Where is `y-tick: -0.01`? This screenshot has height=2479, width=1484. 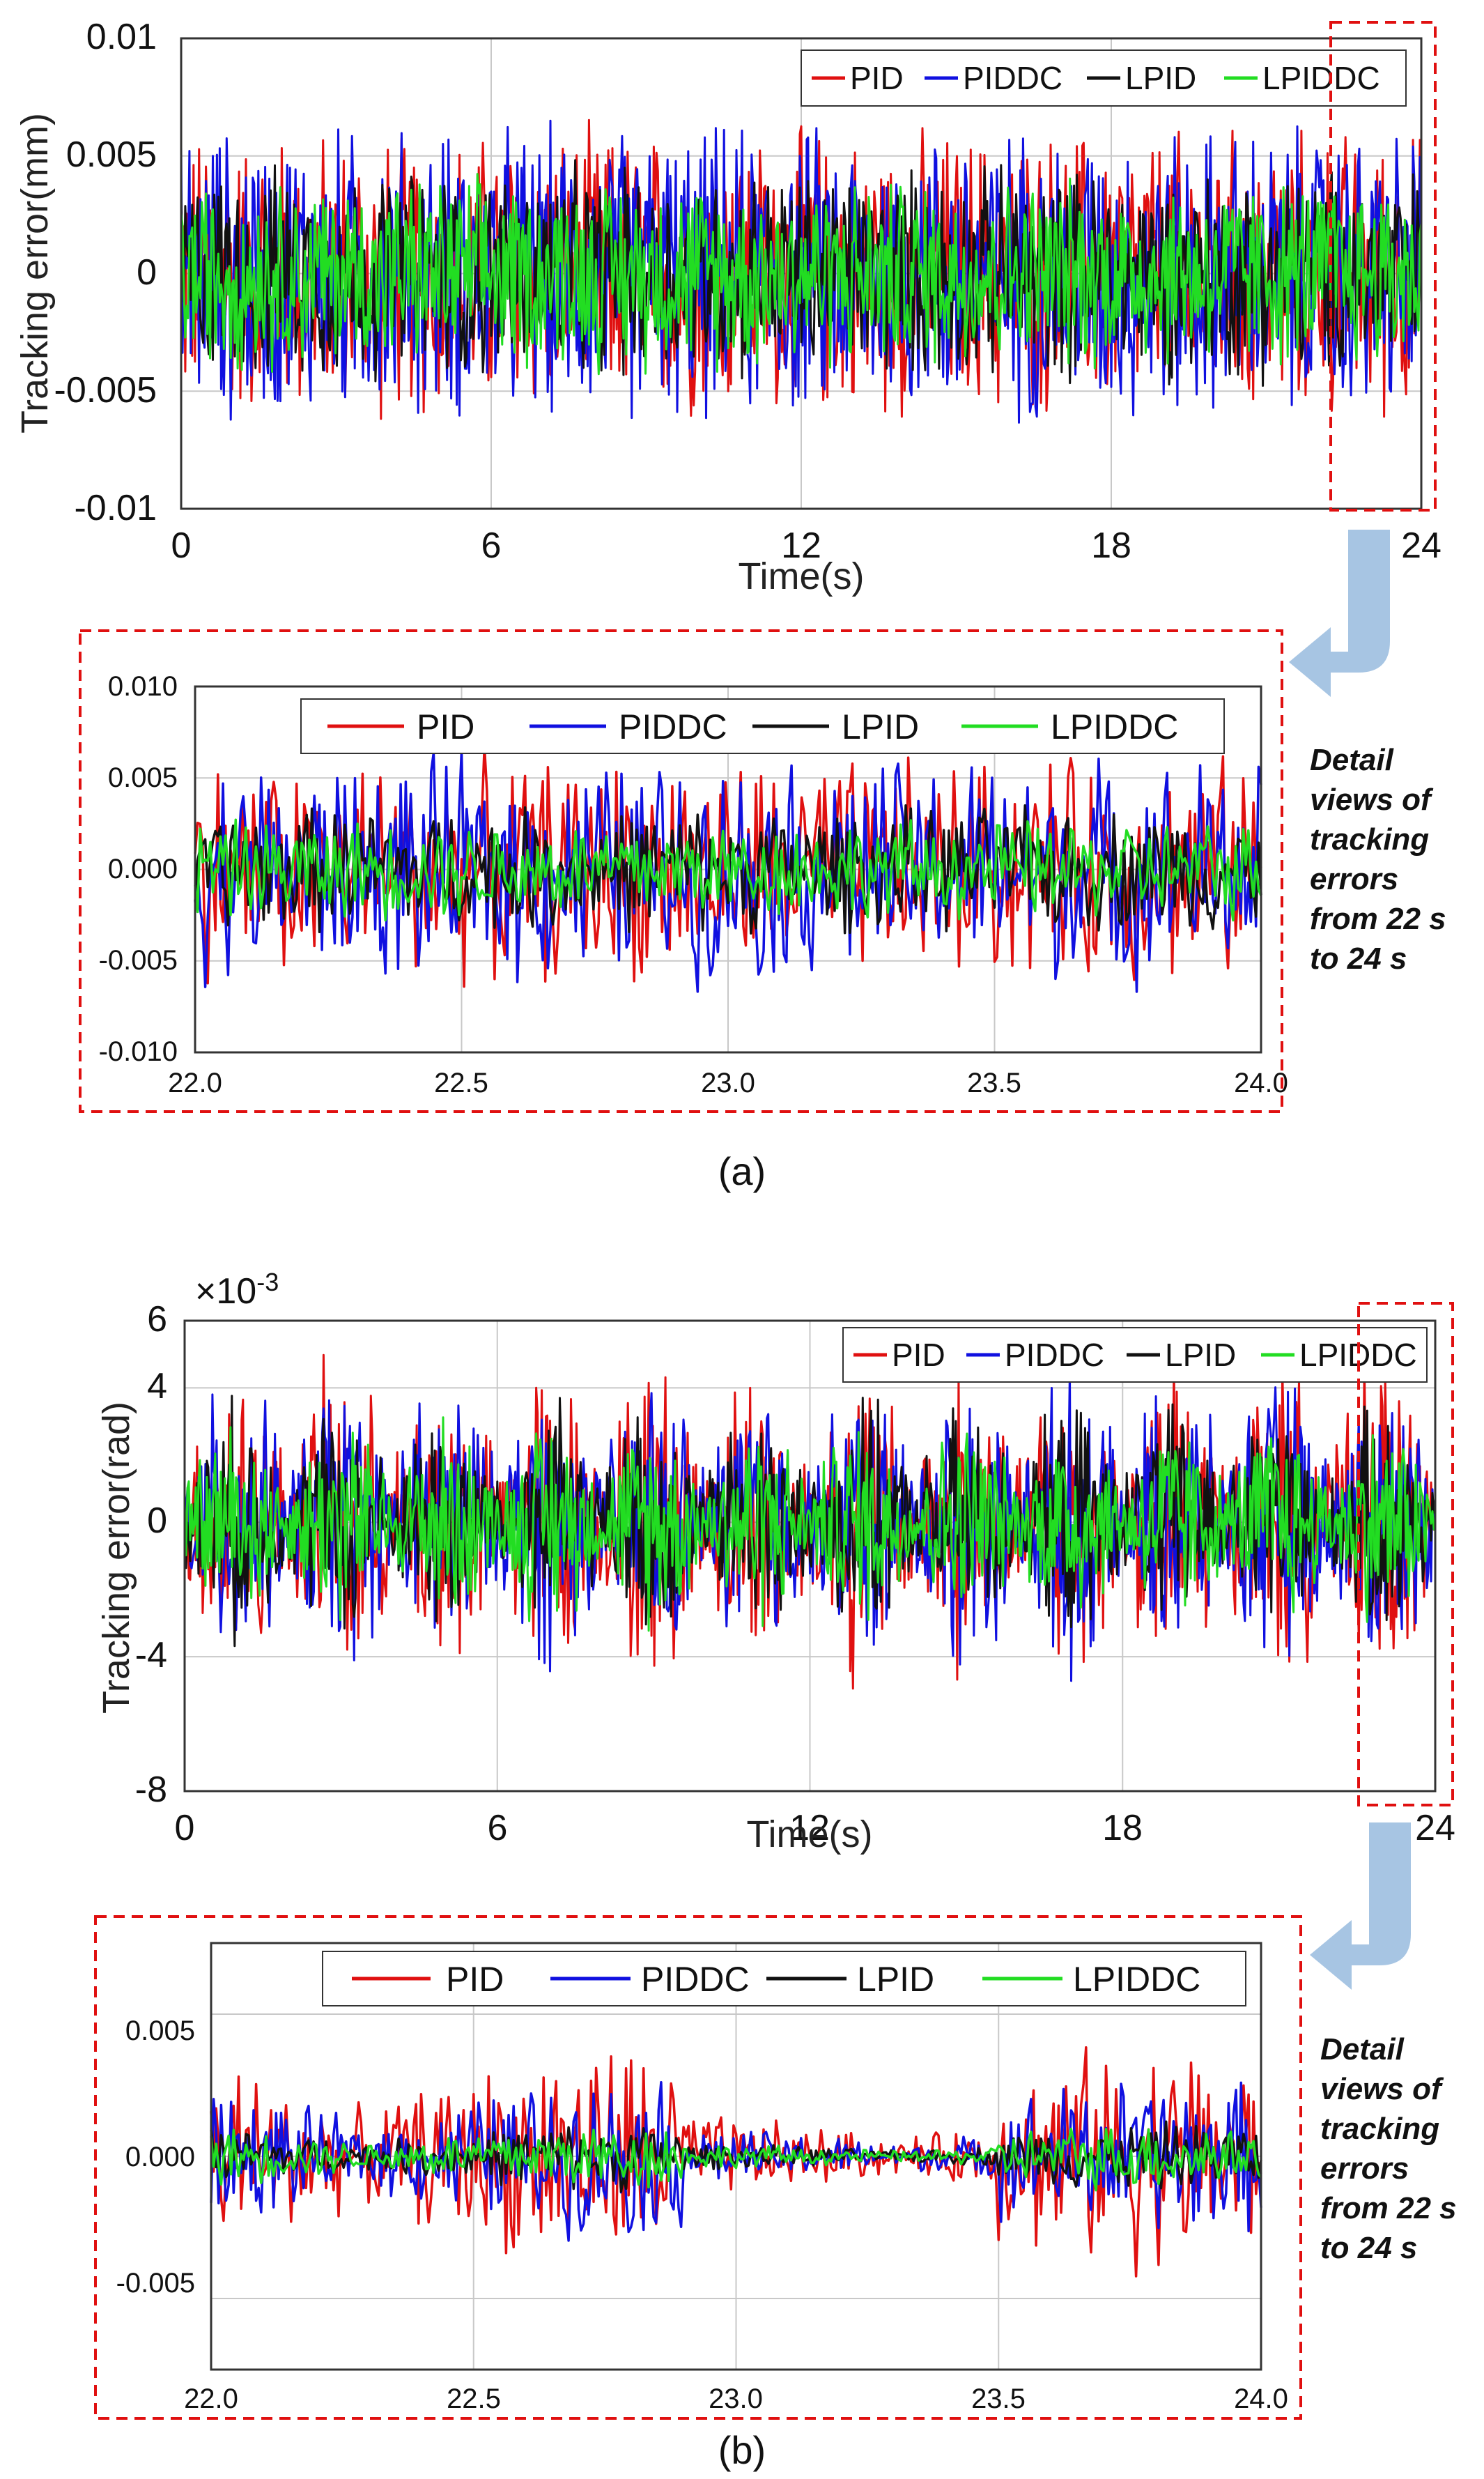
y-tick: -0.01 is located at coordinates (115, 508).